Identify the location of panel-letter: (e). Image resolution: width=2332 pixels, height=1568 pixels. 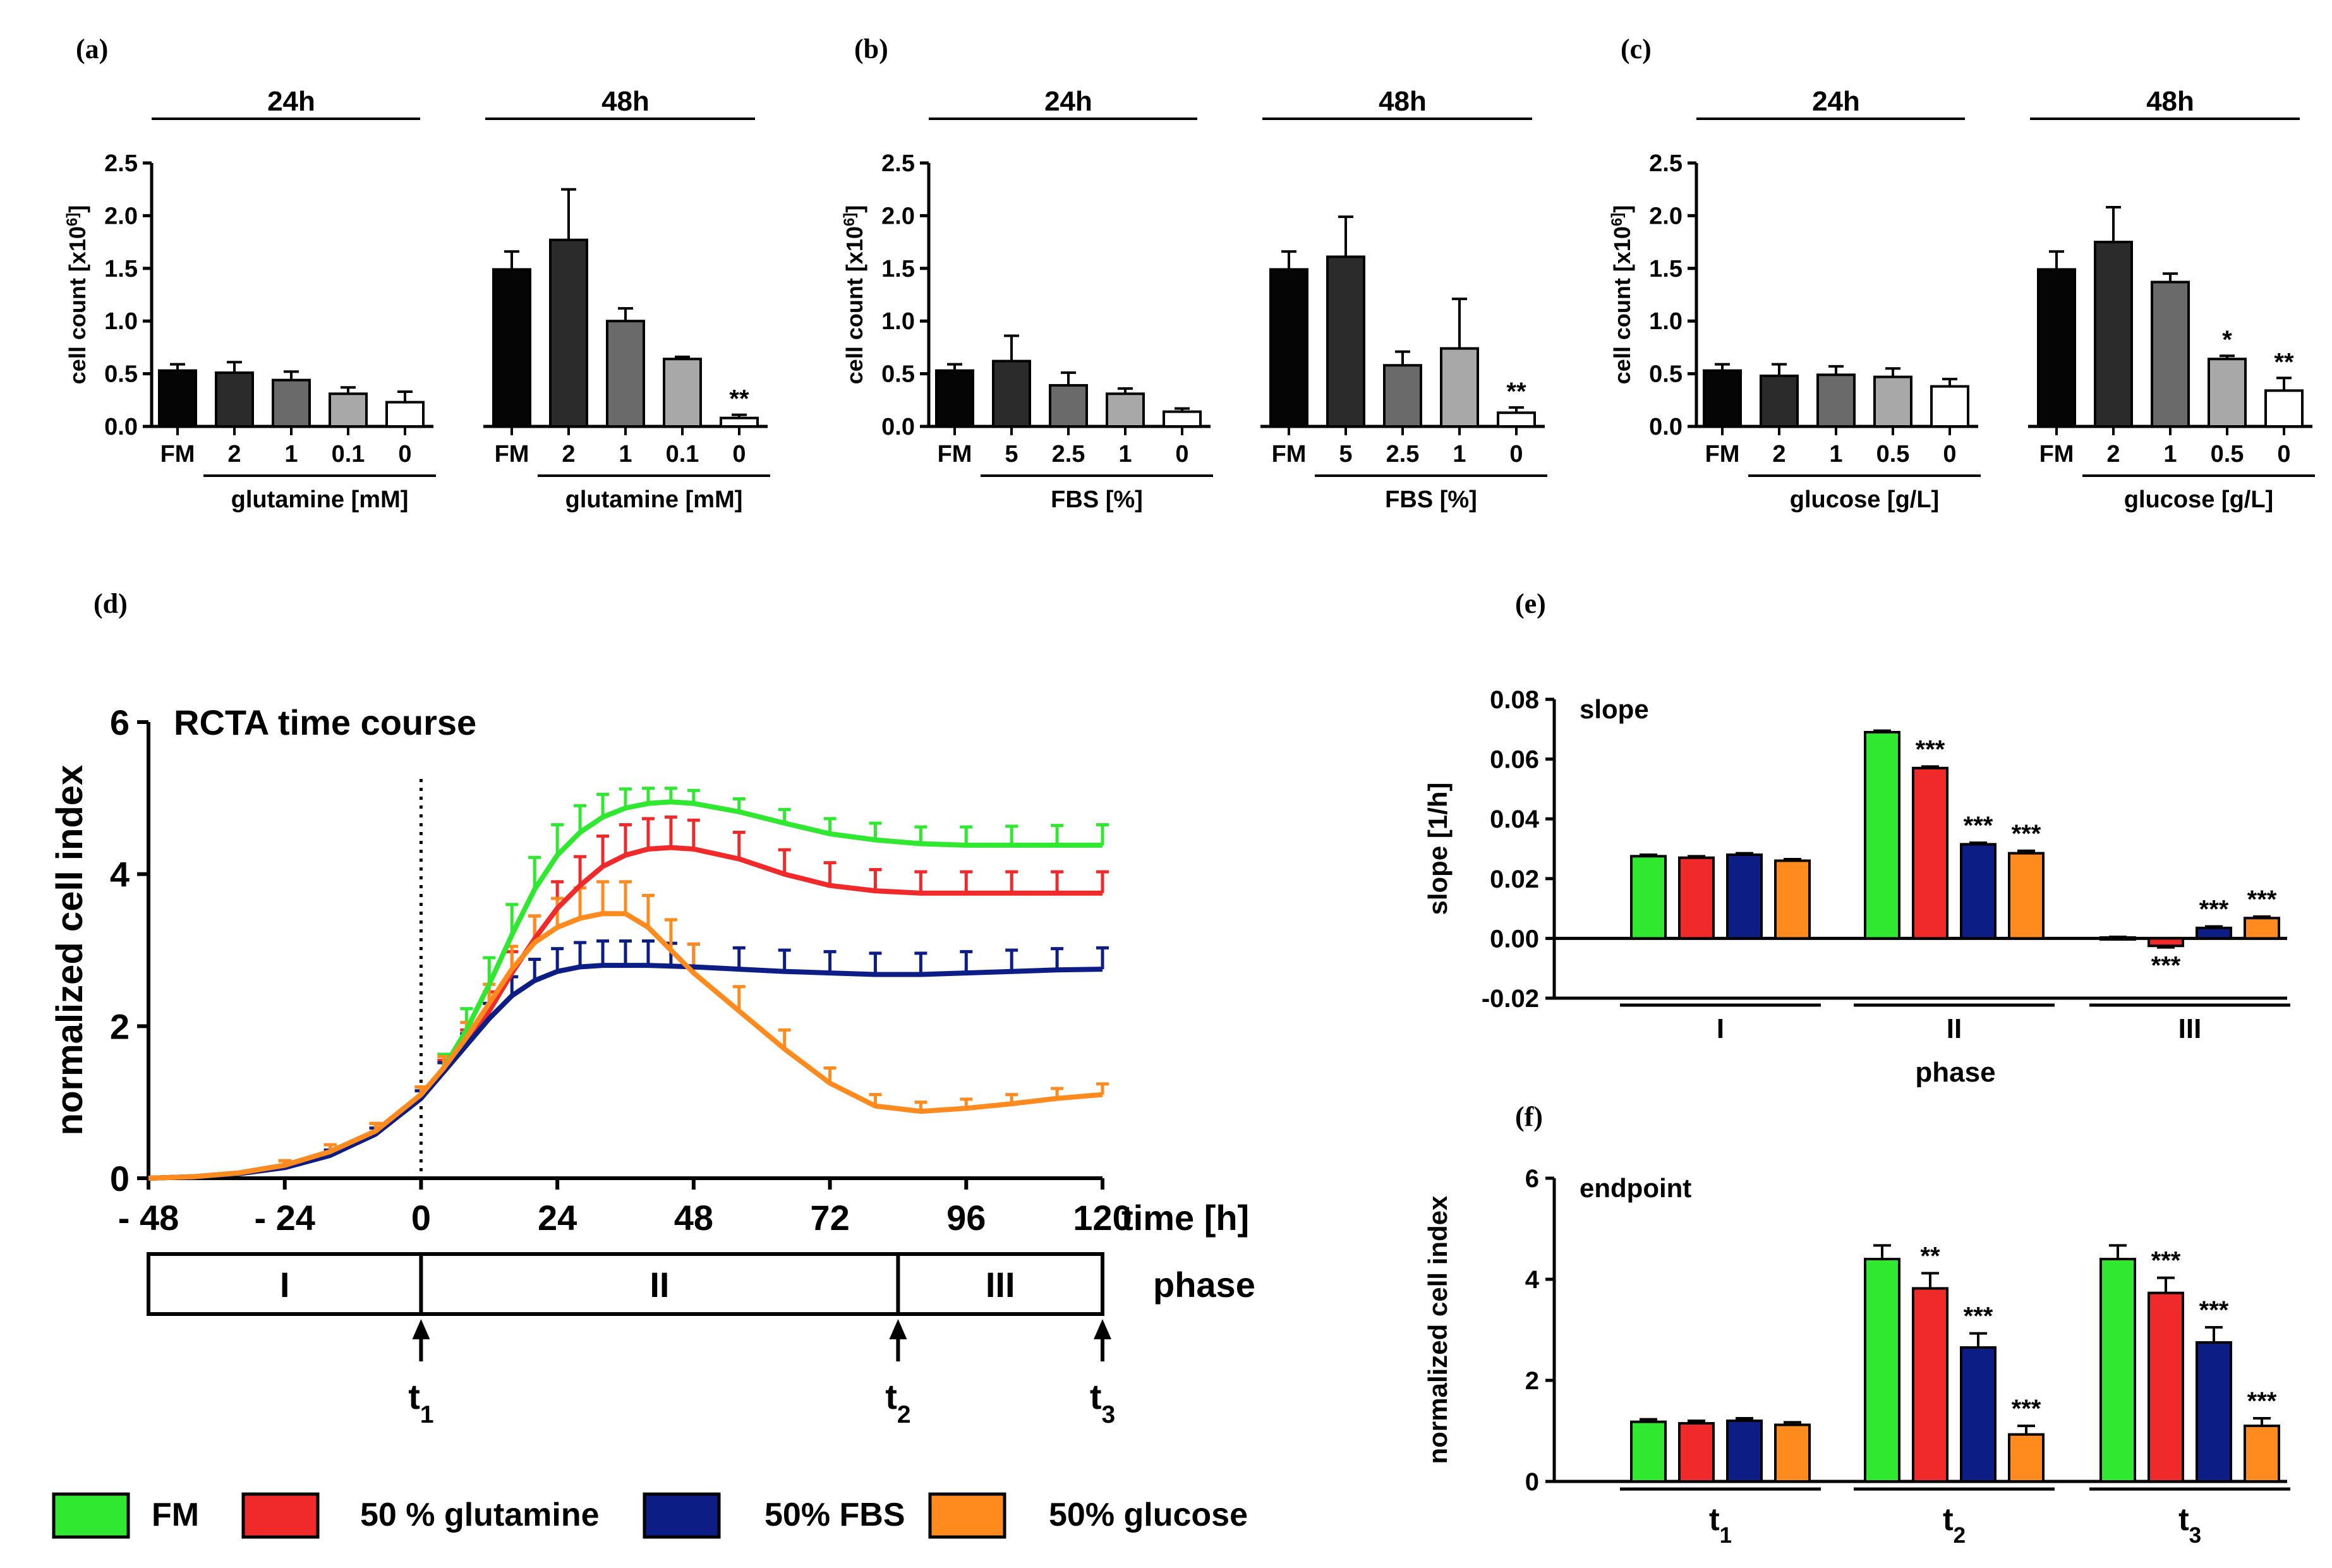
(1530, 603).